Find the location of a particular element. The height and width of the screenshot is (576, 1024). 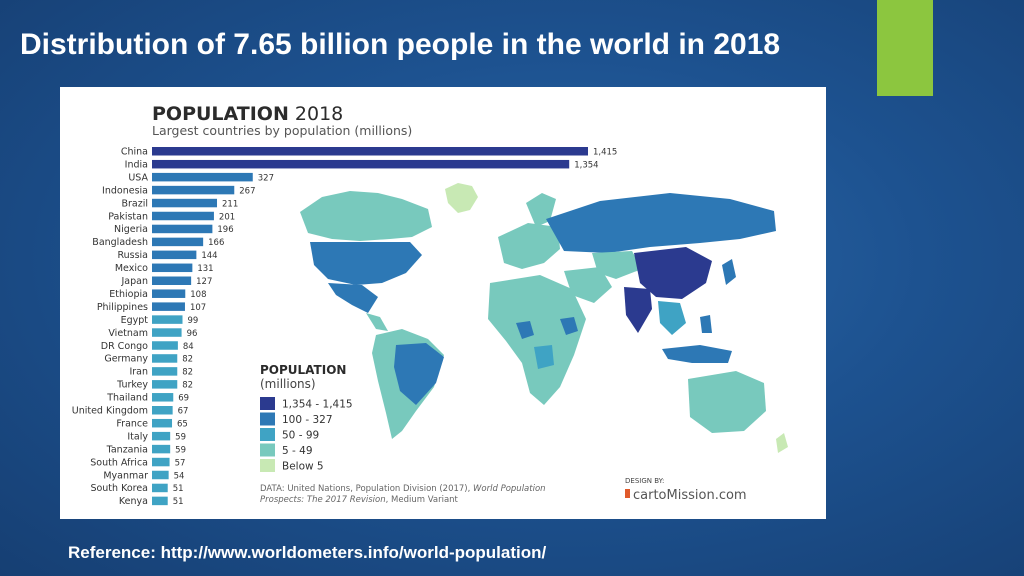

category-label: Italy is located at coordinates (137, 436).